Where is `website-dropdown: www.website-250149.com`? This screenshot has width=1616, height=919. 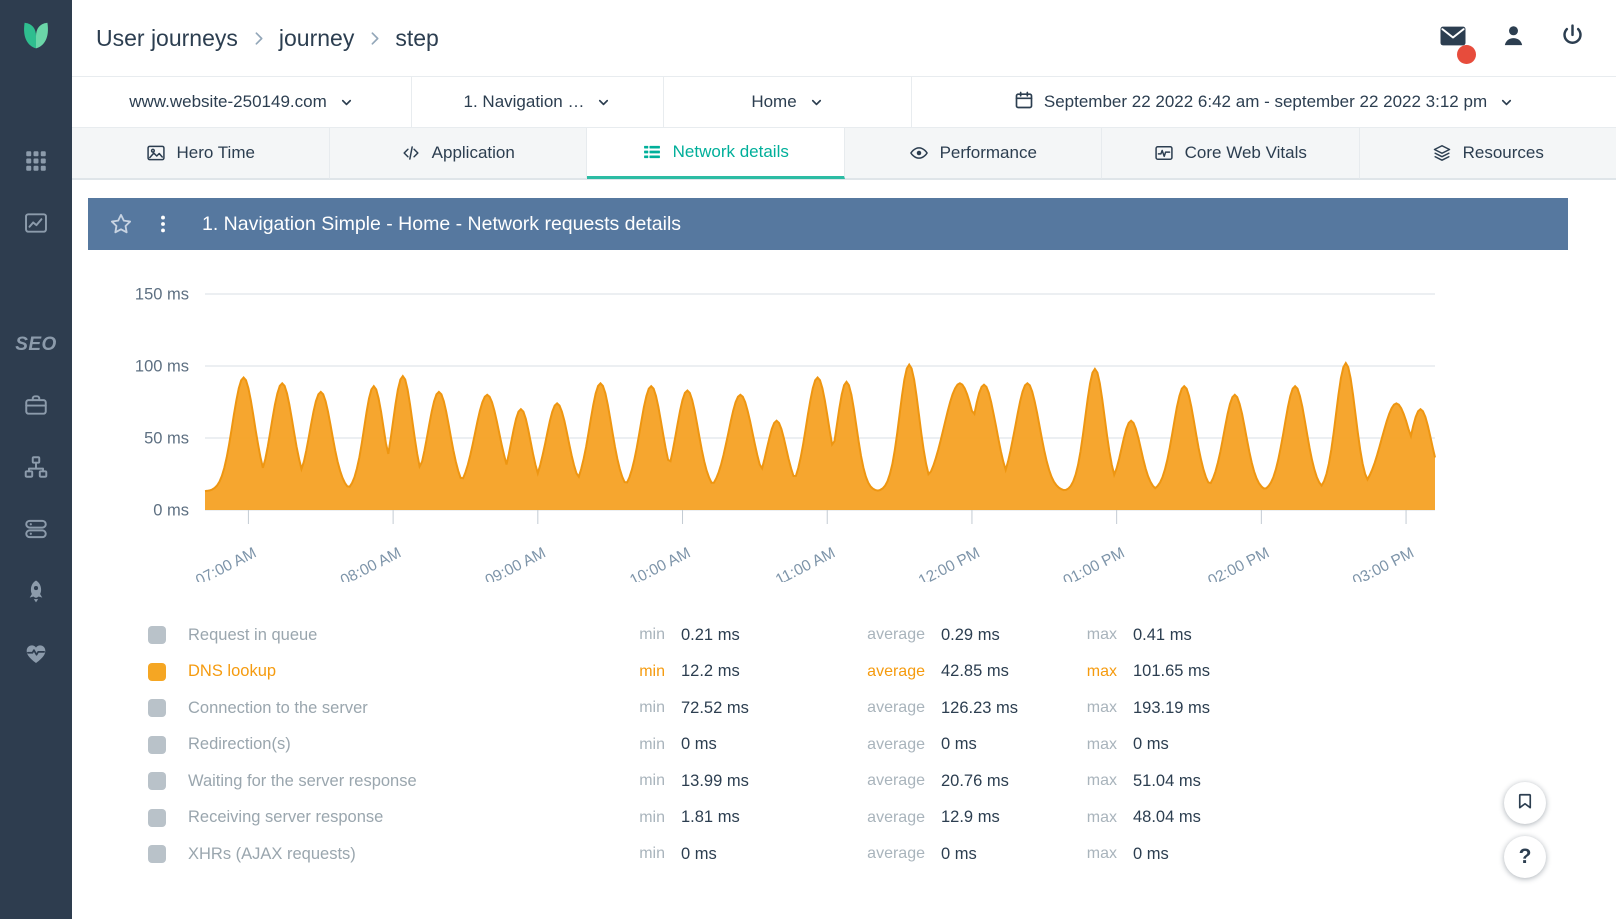 website-dropdown: www.website-250149.com is located at coordinates (242, 102).